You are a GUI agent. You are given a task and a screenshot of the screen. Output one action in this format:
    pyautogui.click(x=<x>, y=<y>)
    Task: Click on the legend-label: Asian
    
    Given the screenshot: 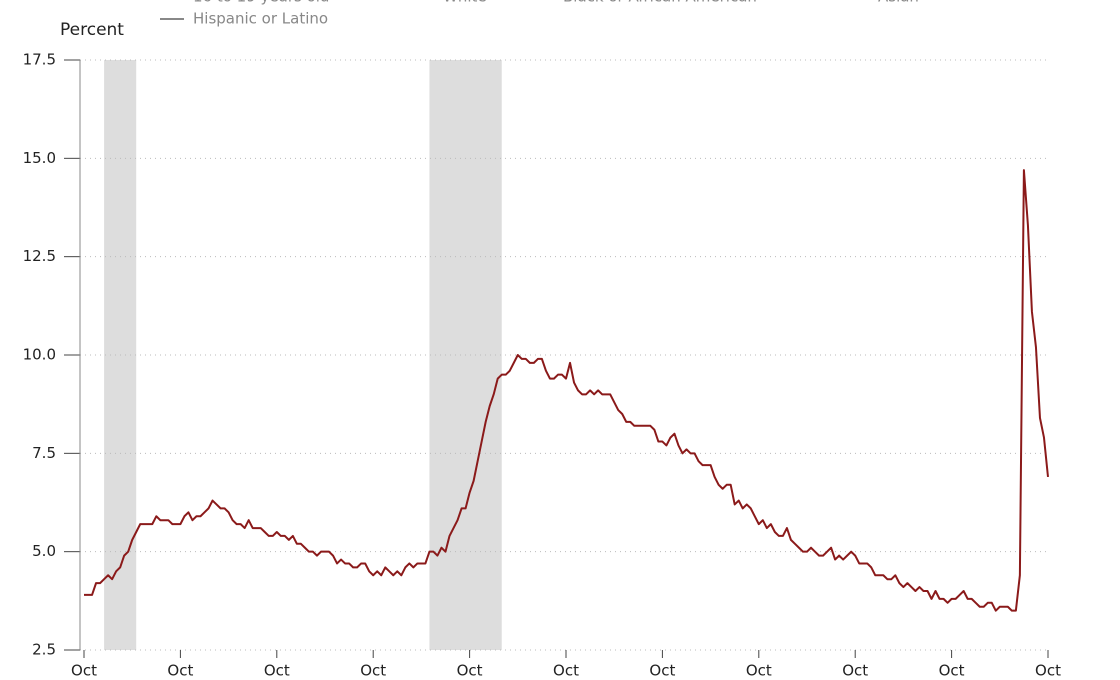 What is the action you would take?
    pyautogui.click(x=898, y=3)
    